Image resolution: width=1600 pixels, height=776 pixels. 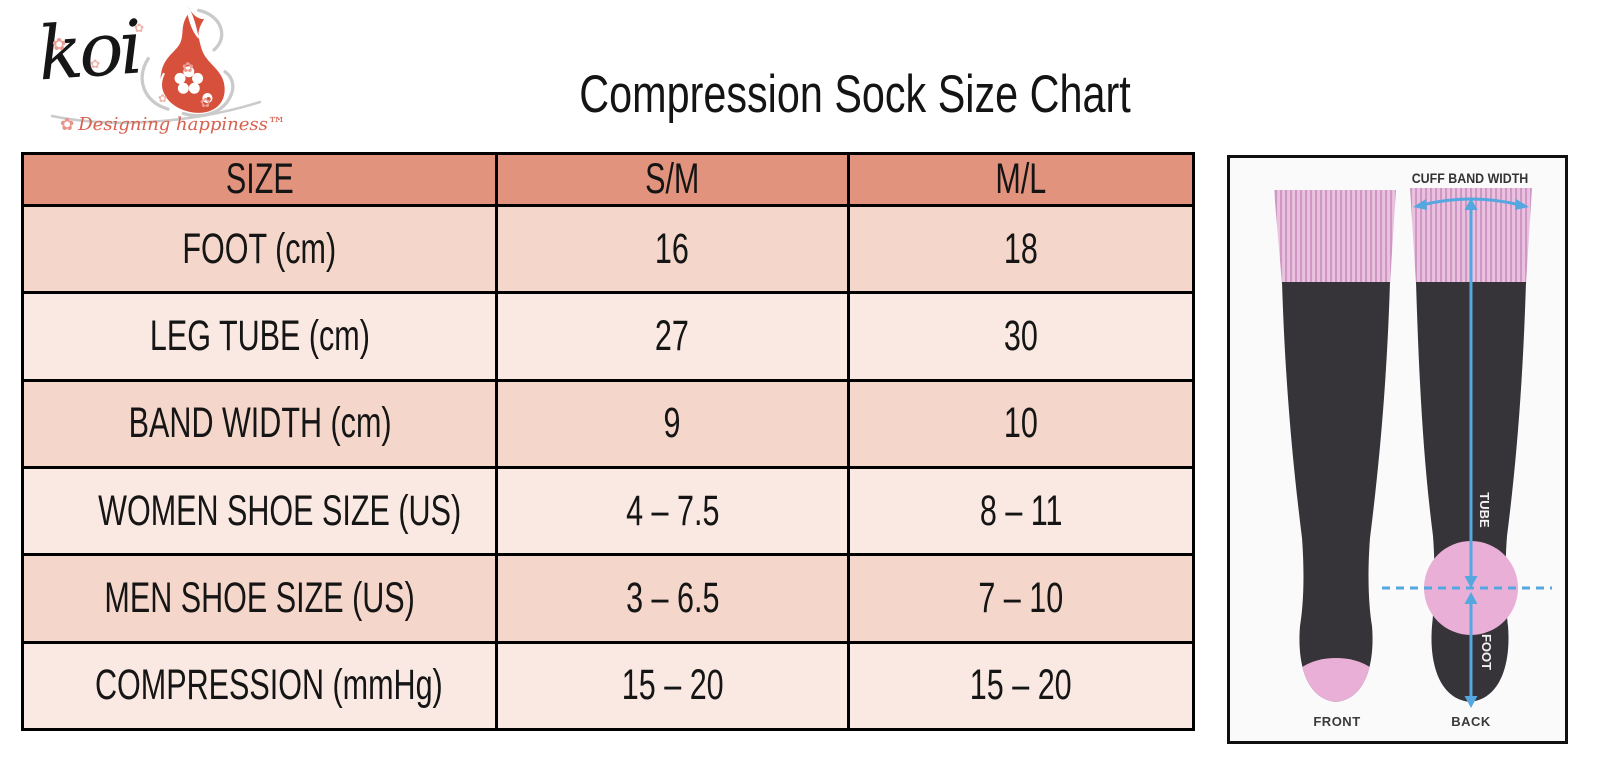 I want to click on table-row: FOOT (cm) 16 18, so click(x=608, y=249).